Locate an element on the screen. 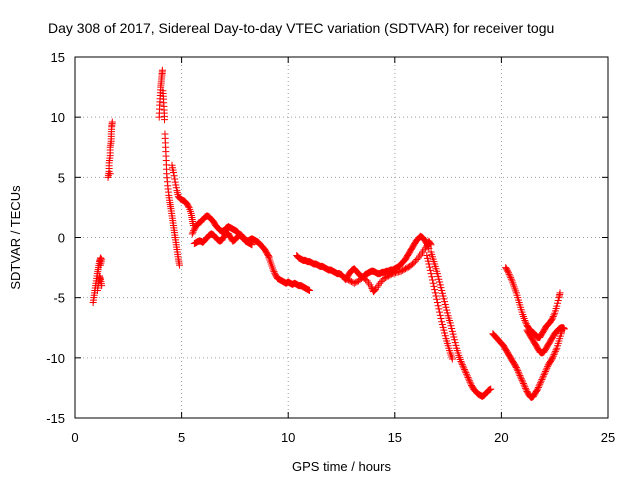 This screenshot has width=640, height=480. x-axis-label: GPS time / hours is located at coordinates (341, 466).